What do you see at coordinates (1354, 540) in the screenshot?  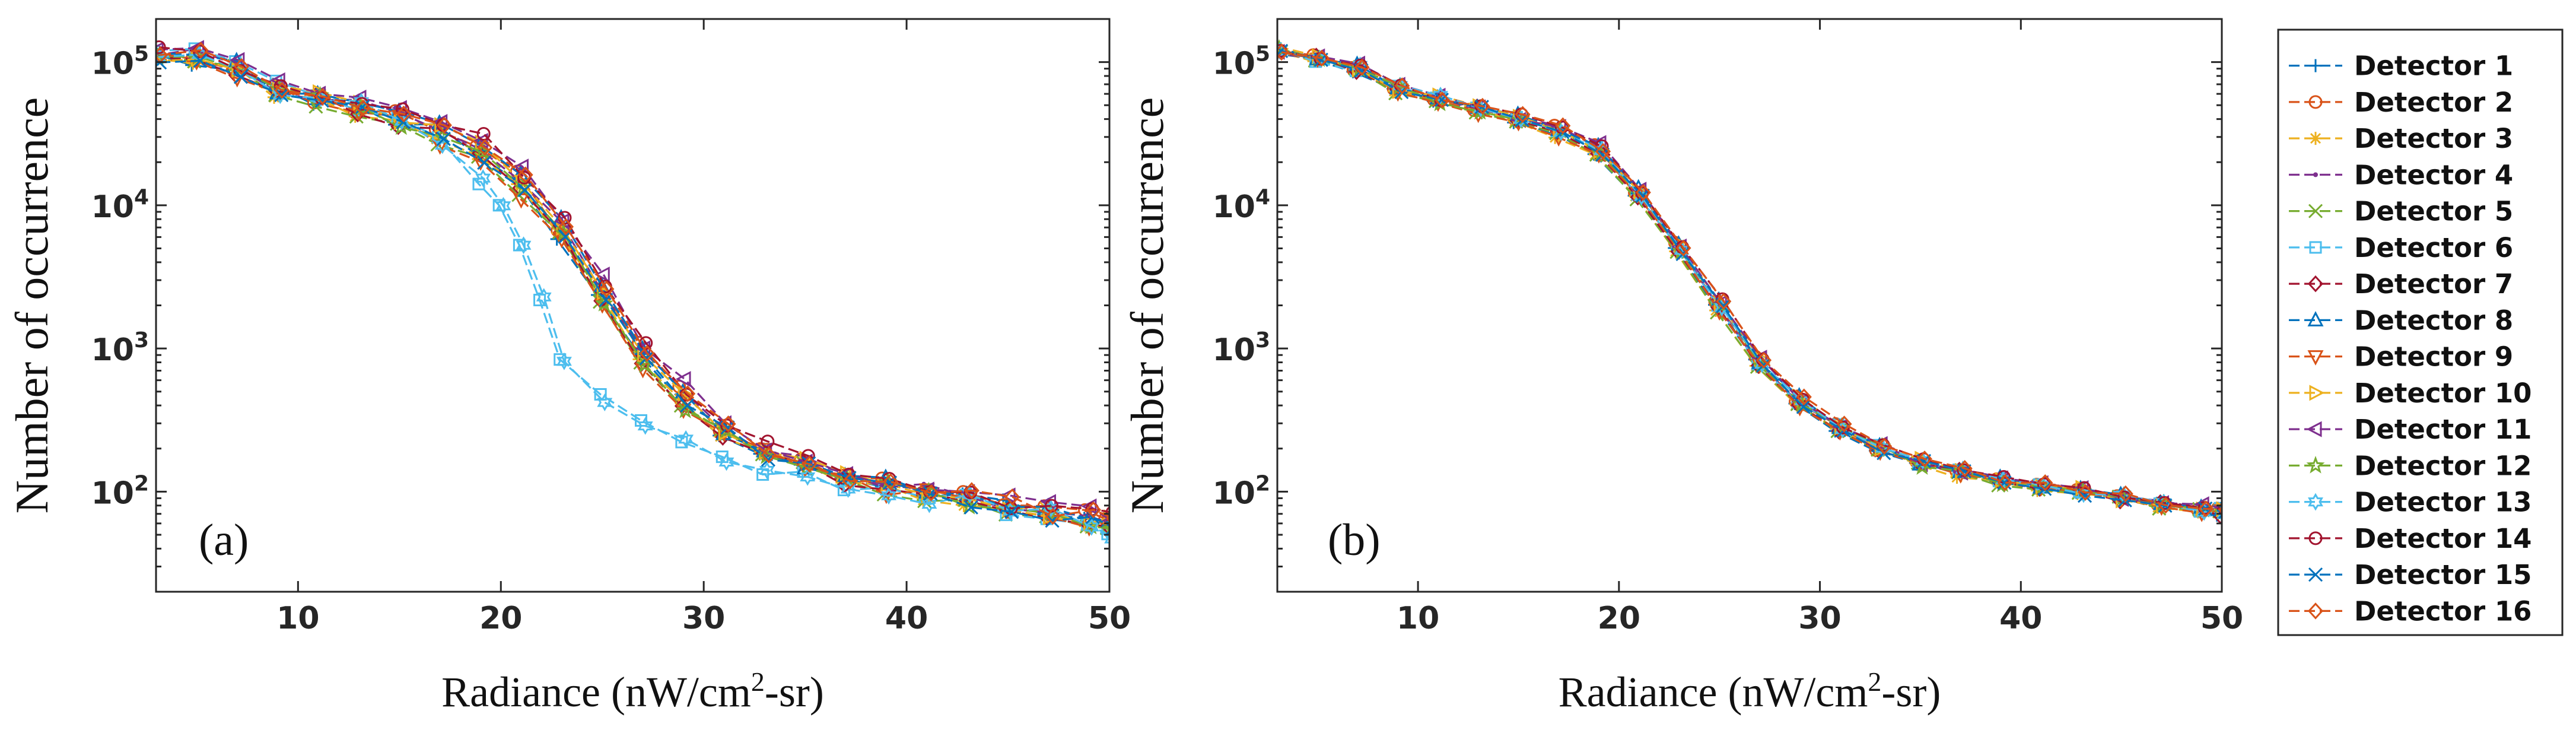 I see `panel-label: (b)` at bounding box center [1354, 540].